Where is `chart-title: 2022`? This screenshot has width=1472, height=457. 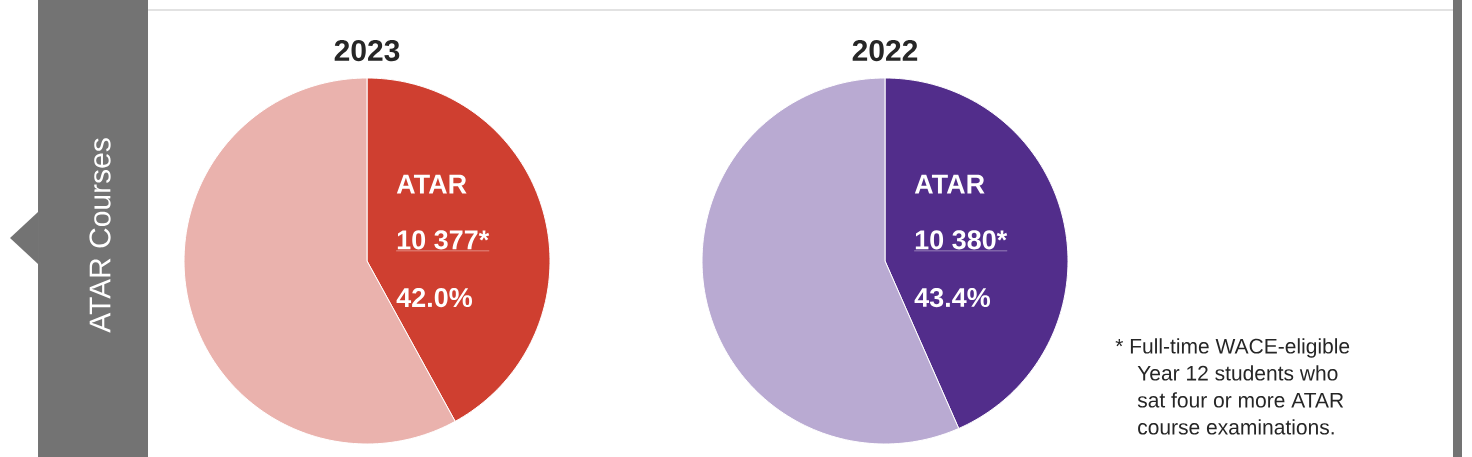 chart-title: 2022 is located at coordinates (885, 50).